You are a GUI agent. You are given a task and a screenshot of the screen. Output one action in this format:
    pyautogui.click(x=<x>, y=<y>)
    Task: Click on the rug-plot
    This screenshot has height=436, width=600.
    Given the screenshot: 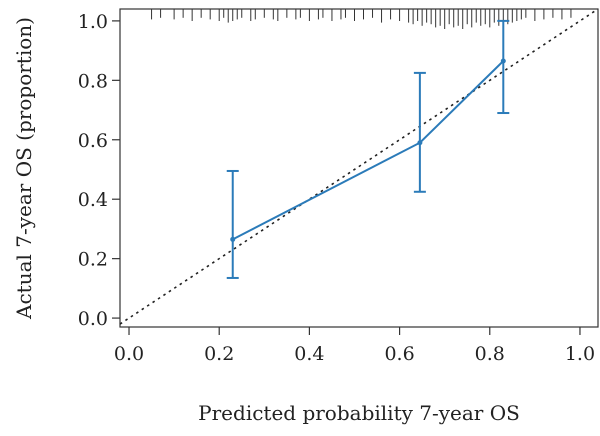 What is the action you would take?
    pyautogui.click(x=361, y=19)
    